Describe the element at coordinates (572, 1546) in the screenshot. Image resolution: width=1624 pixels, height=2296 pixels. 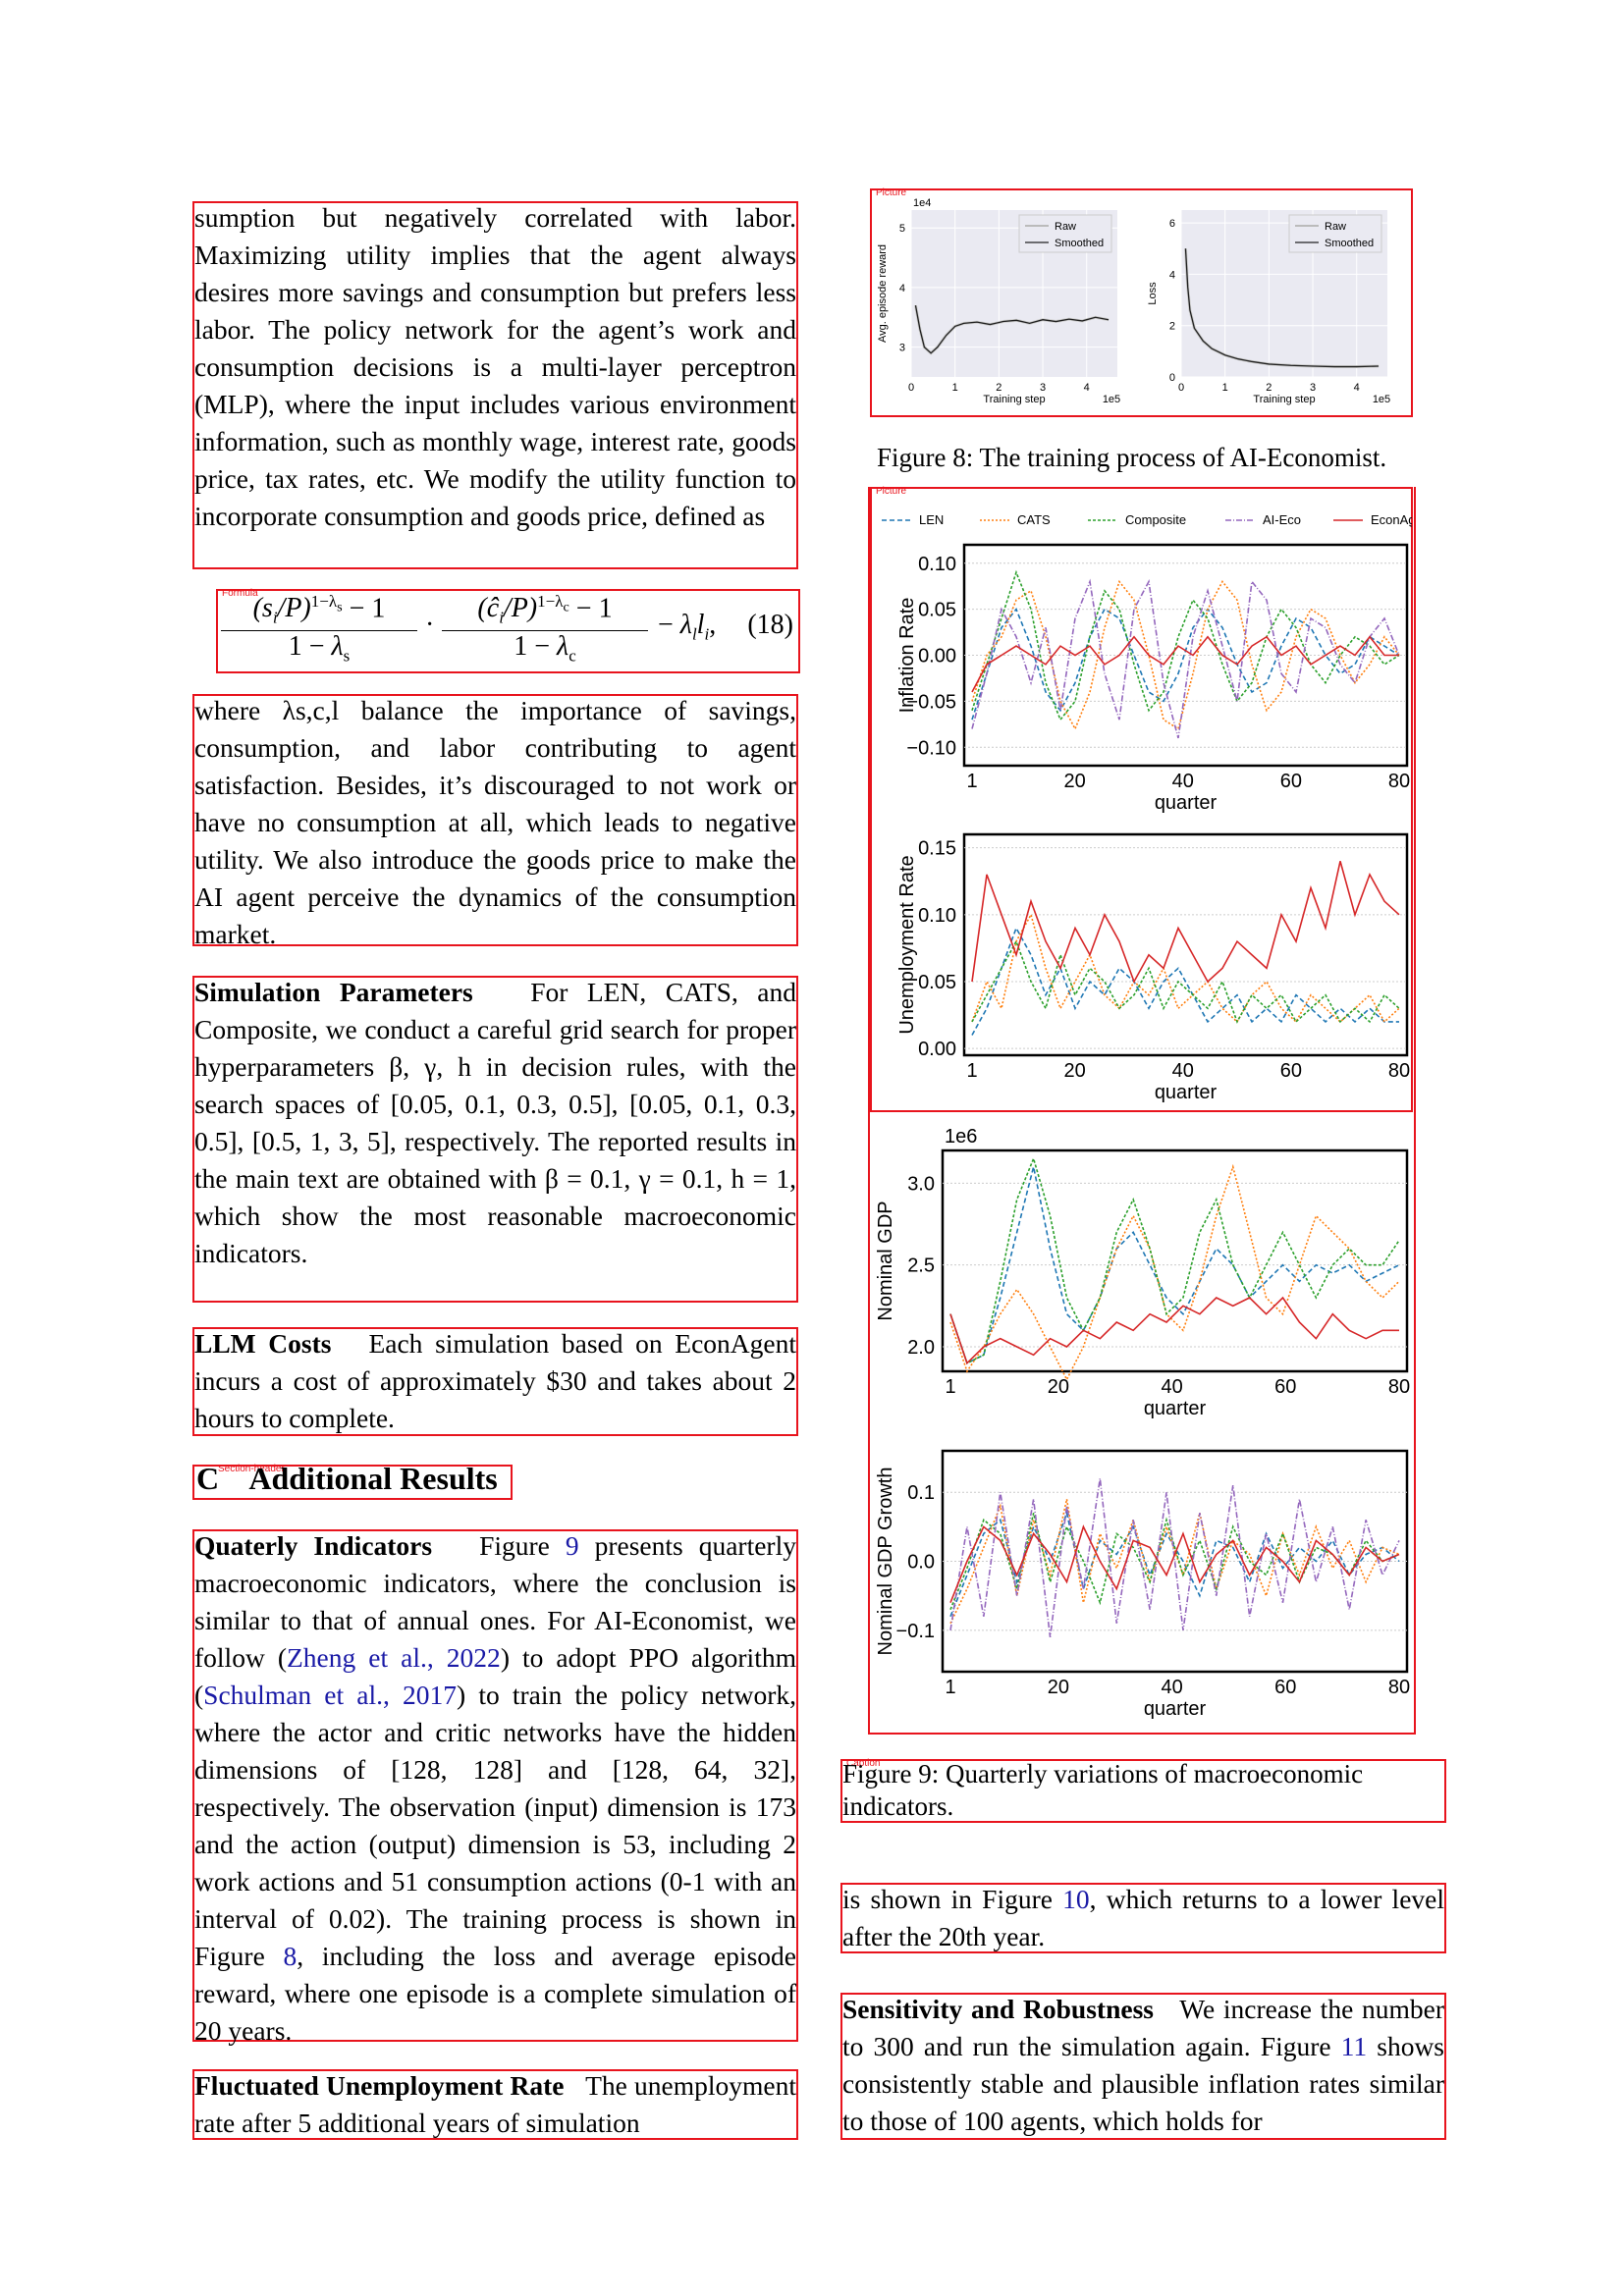
I see `figure-9-link: 9` at that location.